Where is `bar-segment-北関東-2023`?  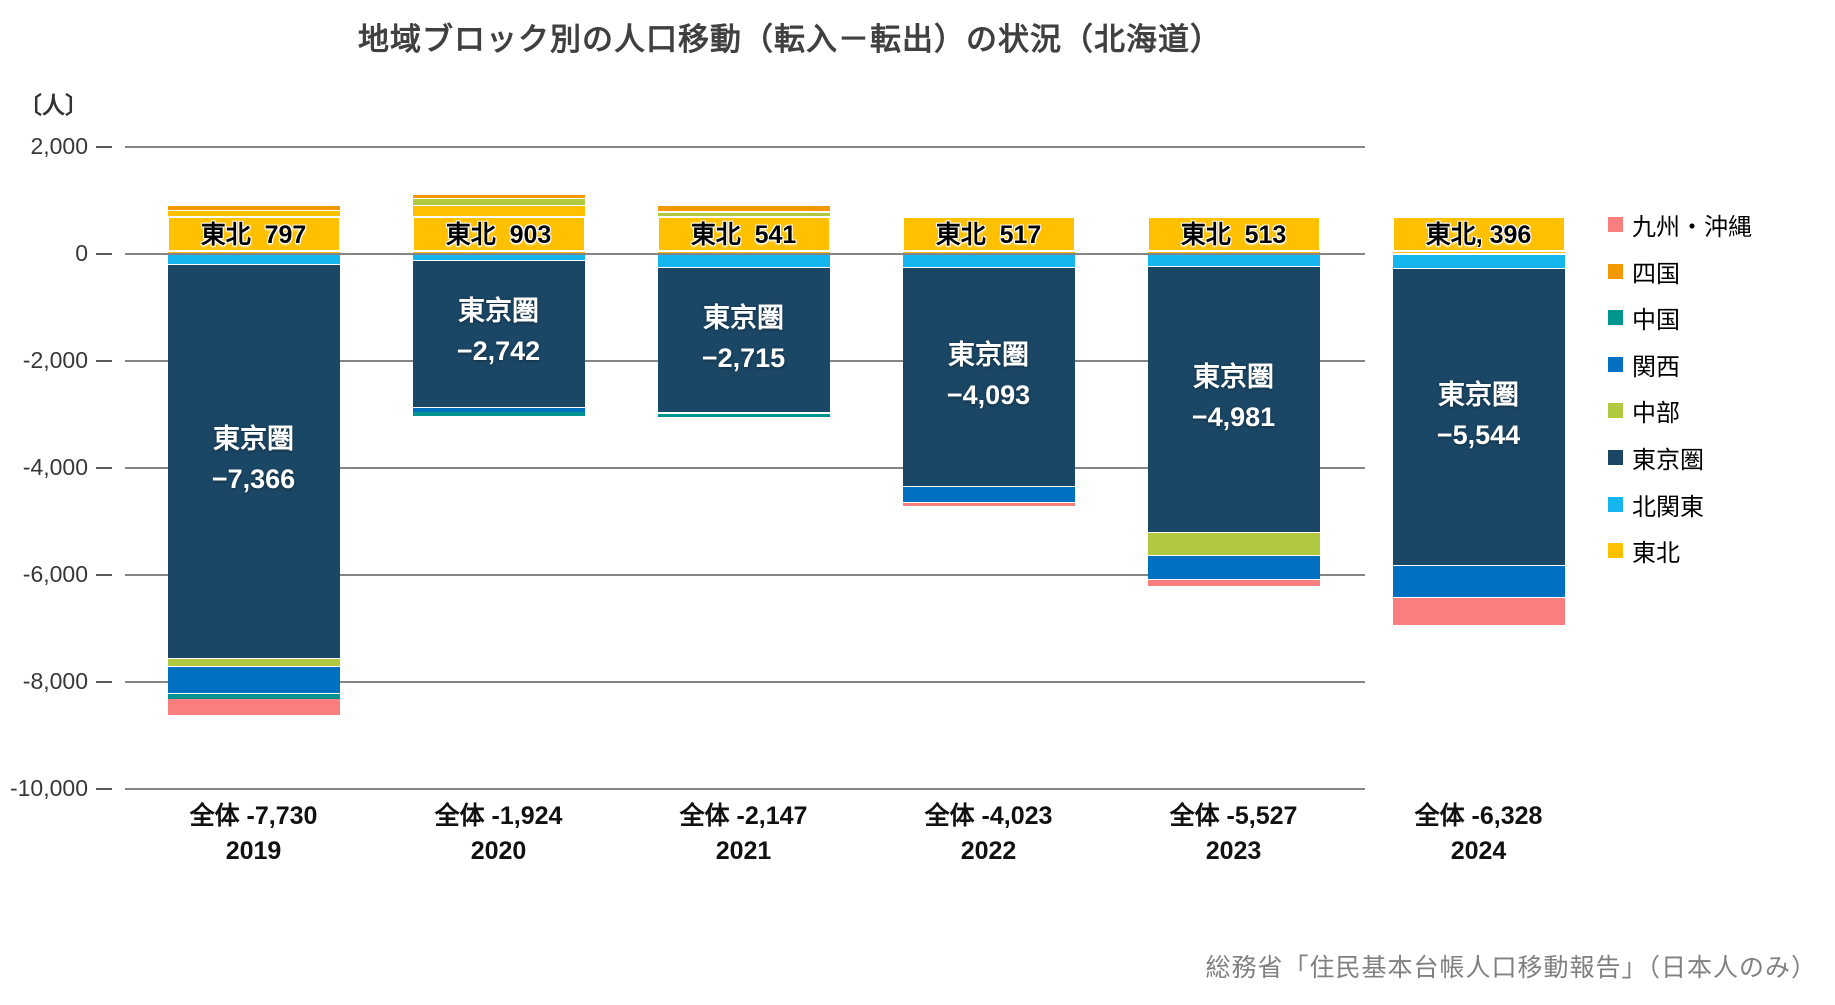 bar-segment-北関東-2023 is located at coordinates (1233, 260).